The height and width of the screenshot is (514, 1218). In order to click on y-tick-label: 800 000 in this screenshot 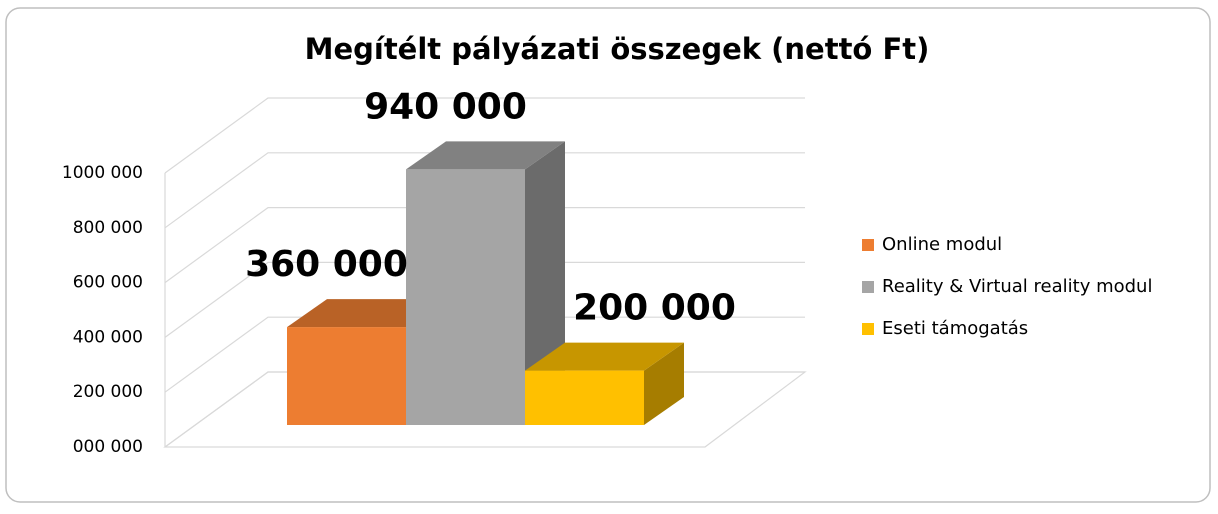, I will do `click(108, 228)`.